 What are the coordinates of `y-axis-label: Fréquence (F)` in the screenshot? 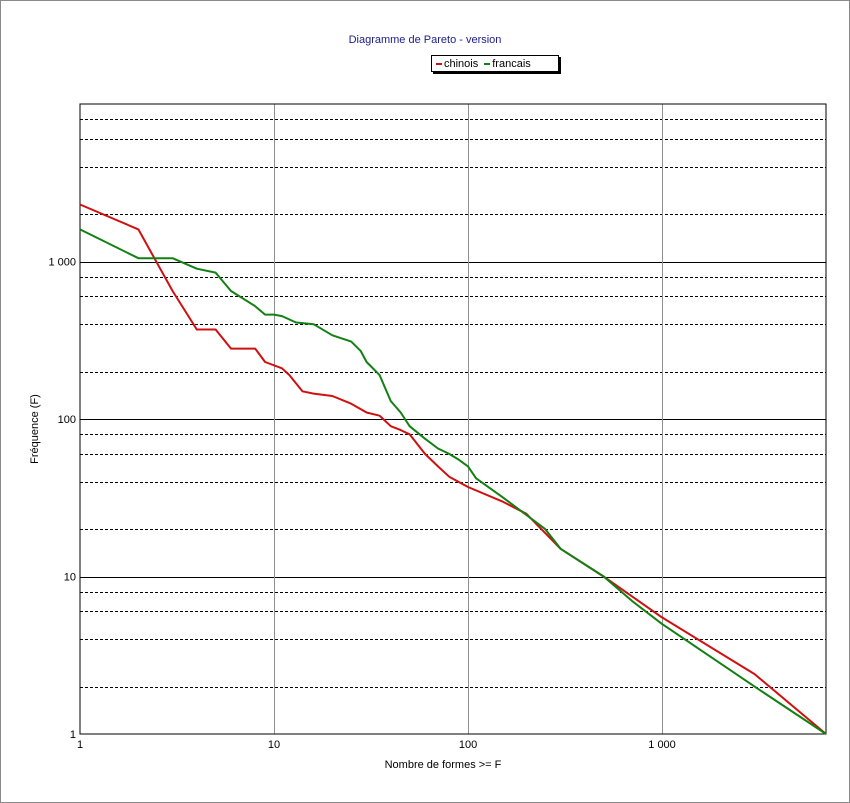 It's located at (35, 429).